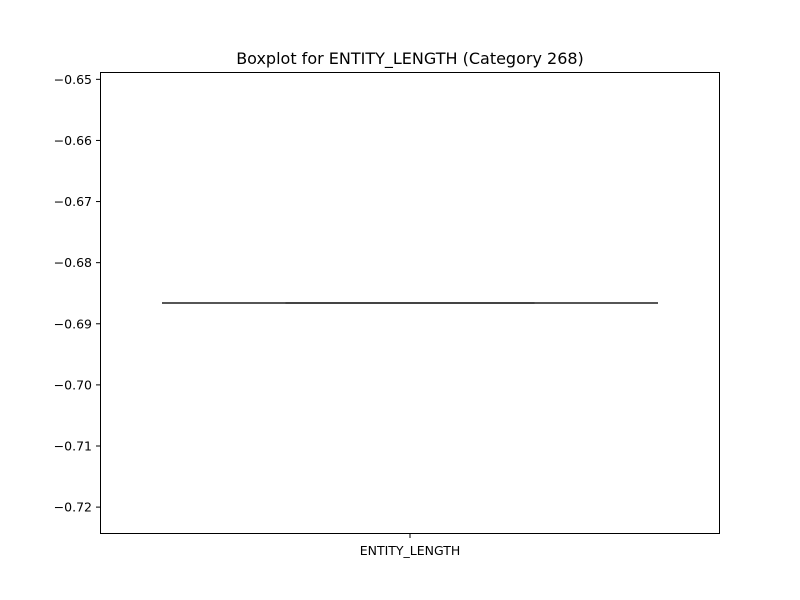  What do you see at coordinates (73, 507) in the screenshot?
I see `y-tick-label: −0.72` at bounding box center [73, 507].